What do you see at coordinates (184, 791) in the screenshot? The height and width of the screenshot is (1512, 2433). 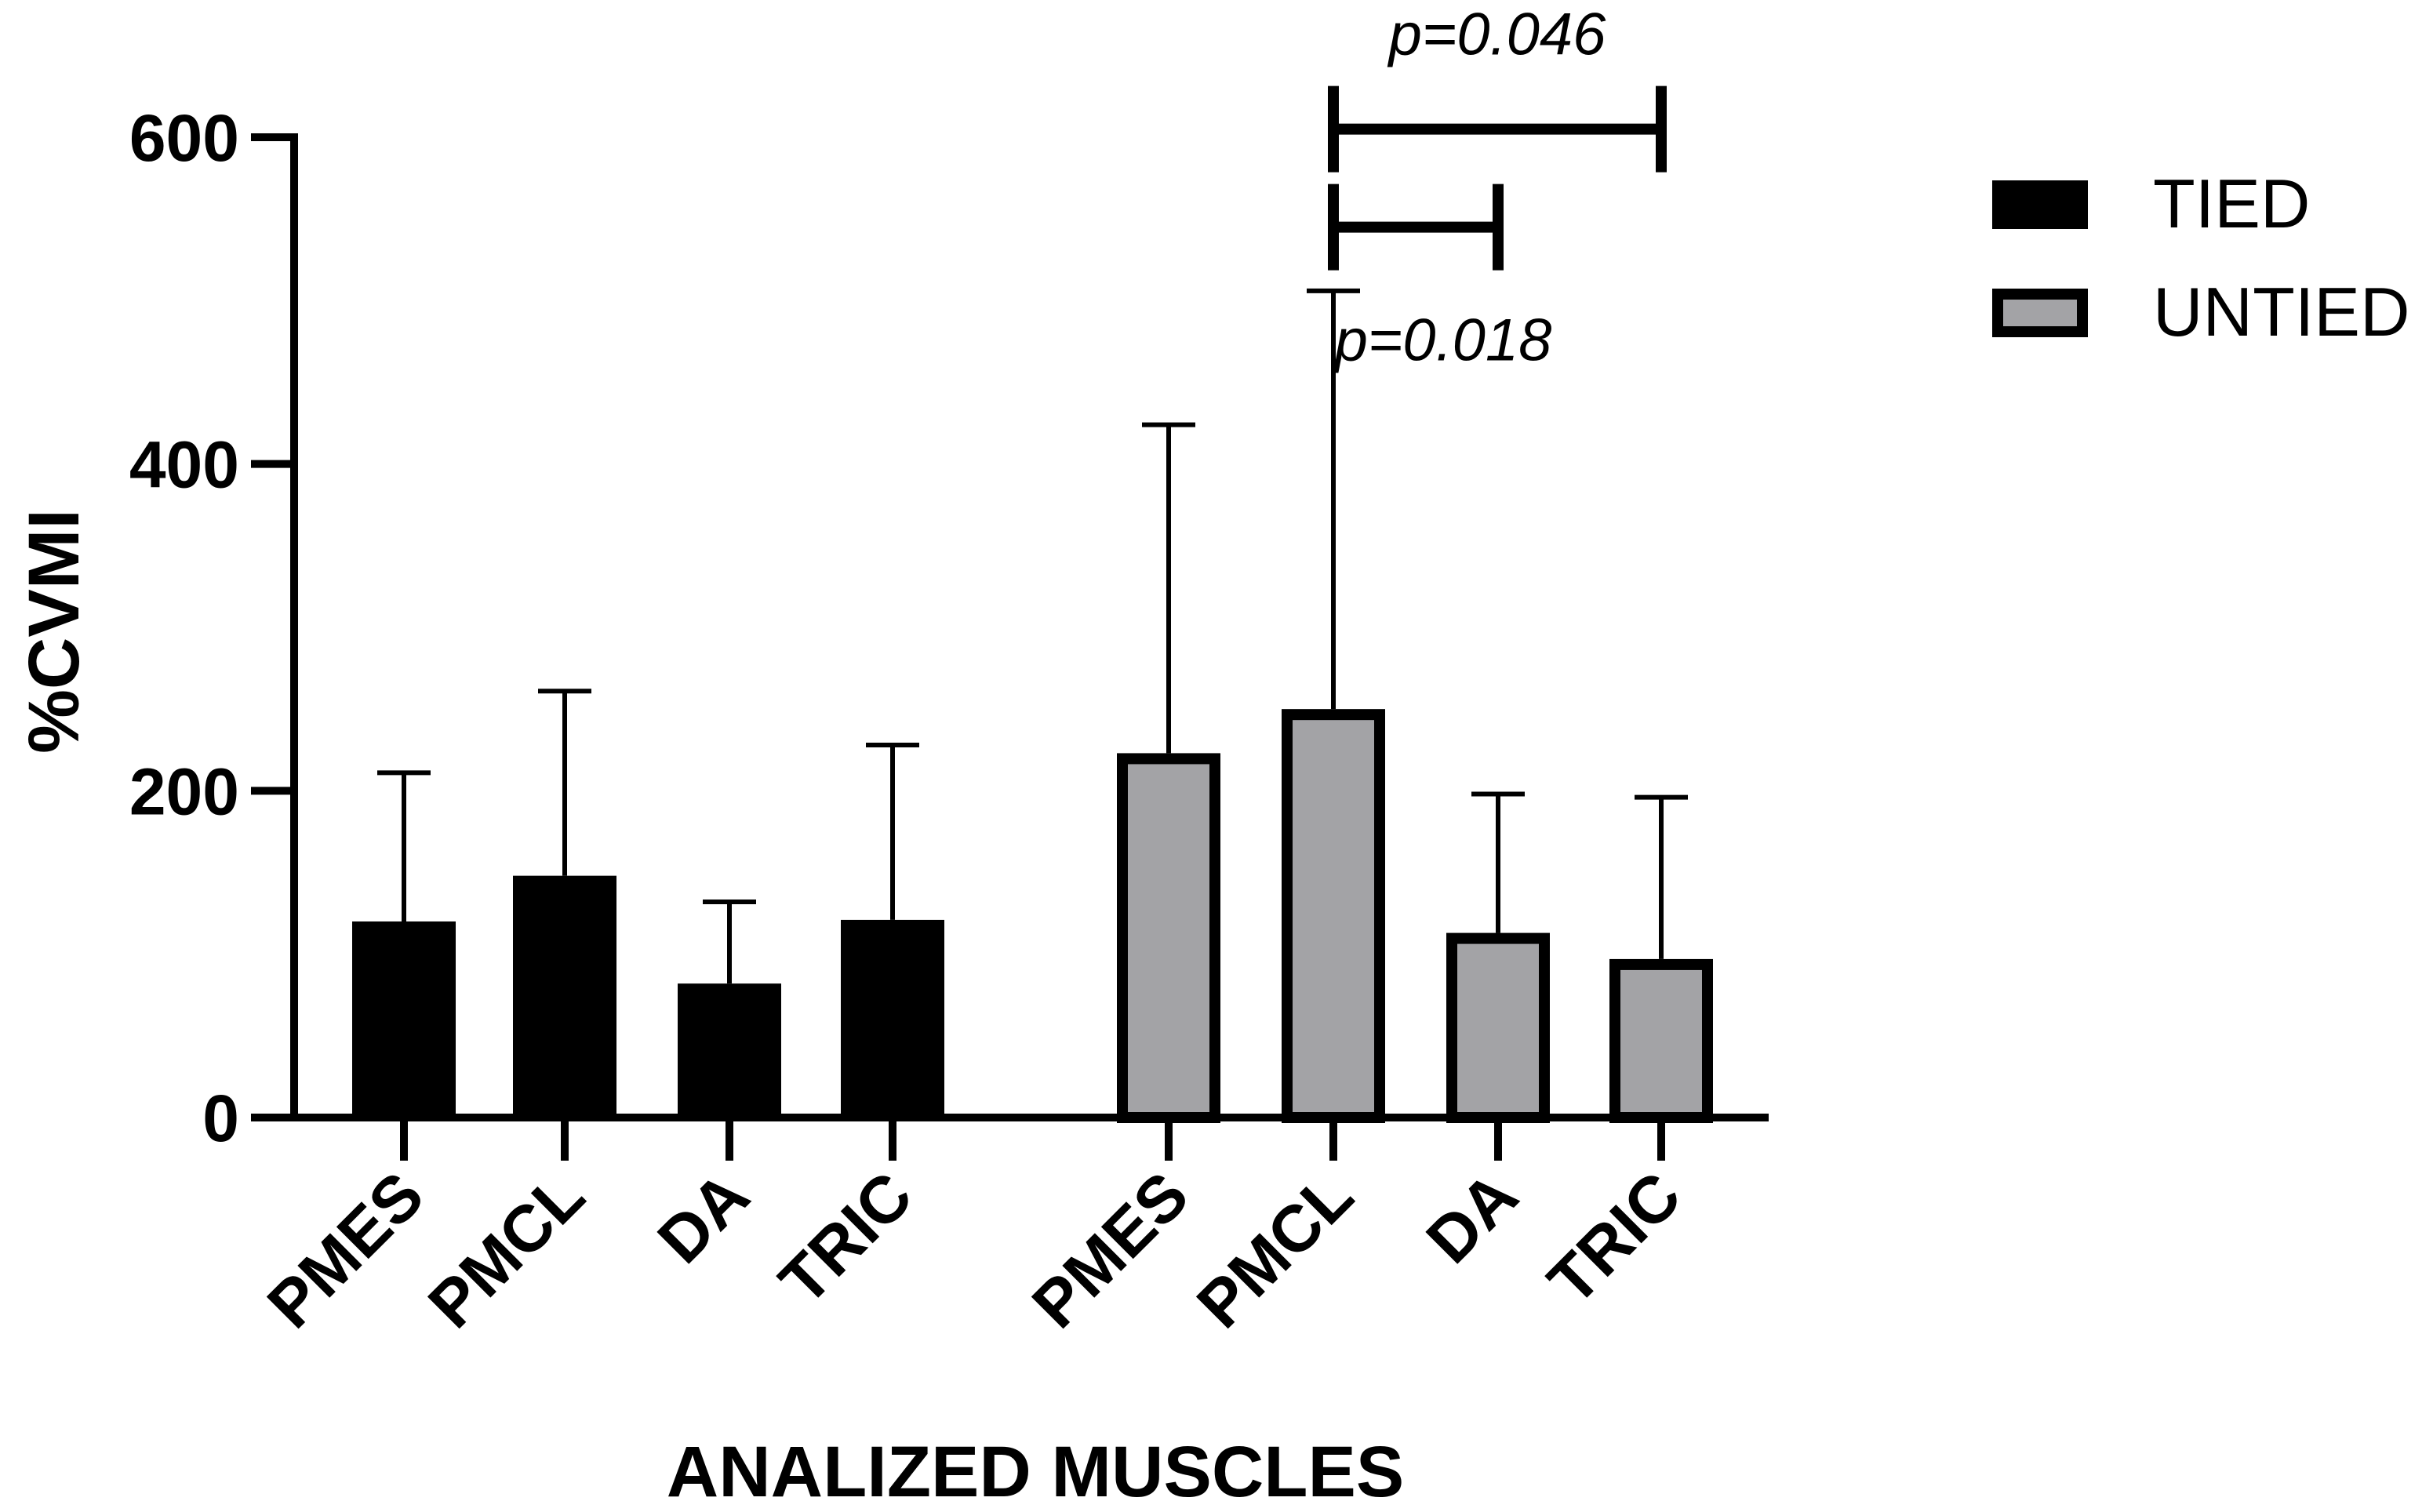 I see `y-tick-label-200: 200` at bounding box center [184, 791].